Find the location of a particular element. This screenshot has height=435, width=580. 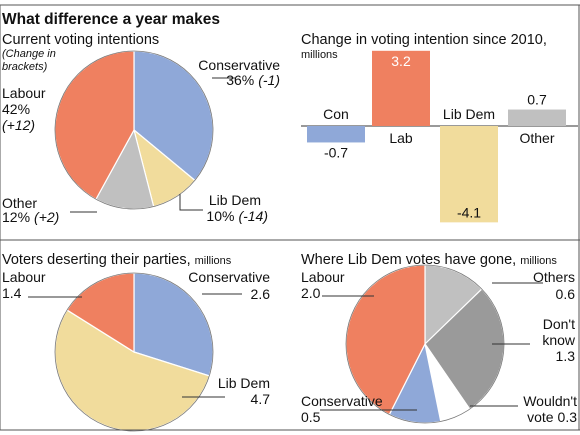

p4-lab-val: 2.0 is located at coordinates (311, 293).